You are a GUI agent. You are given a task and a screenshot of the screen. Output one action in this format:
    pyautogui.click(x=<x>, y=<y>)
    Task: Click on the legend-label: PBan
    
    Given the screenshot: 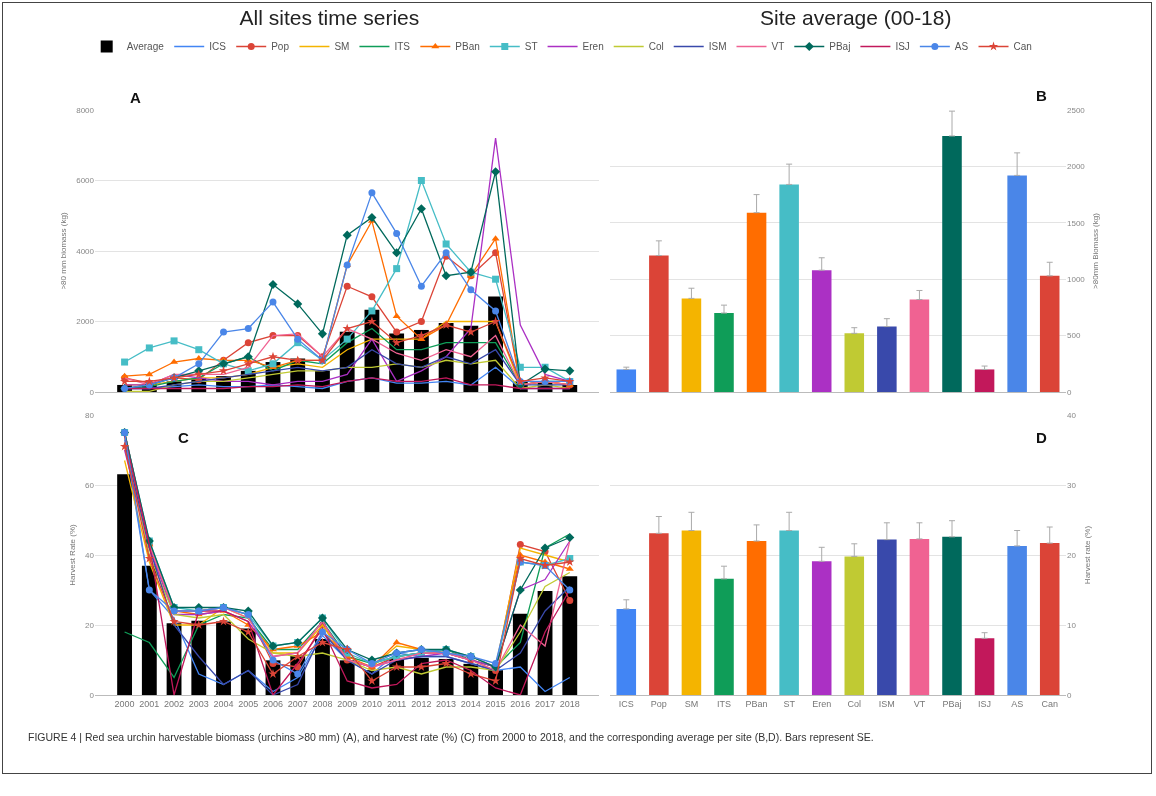 What is the action you would take?
    pyautogui.click(x=467, y=47)
    